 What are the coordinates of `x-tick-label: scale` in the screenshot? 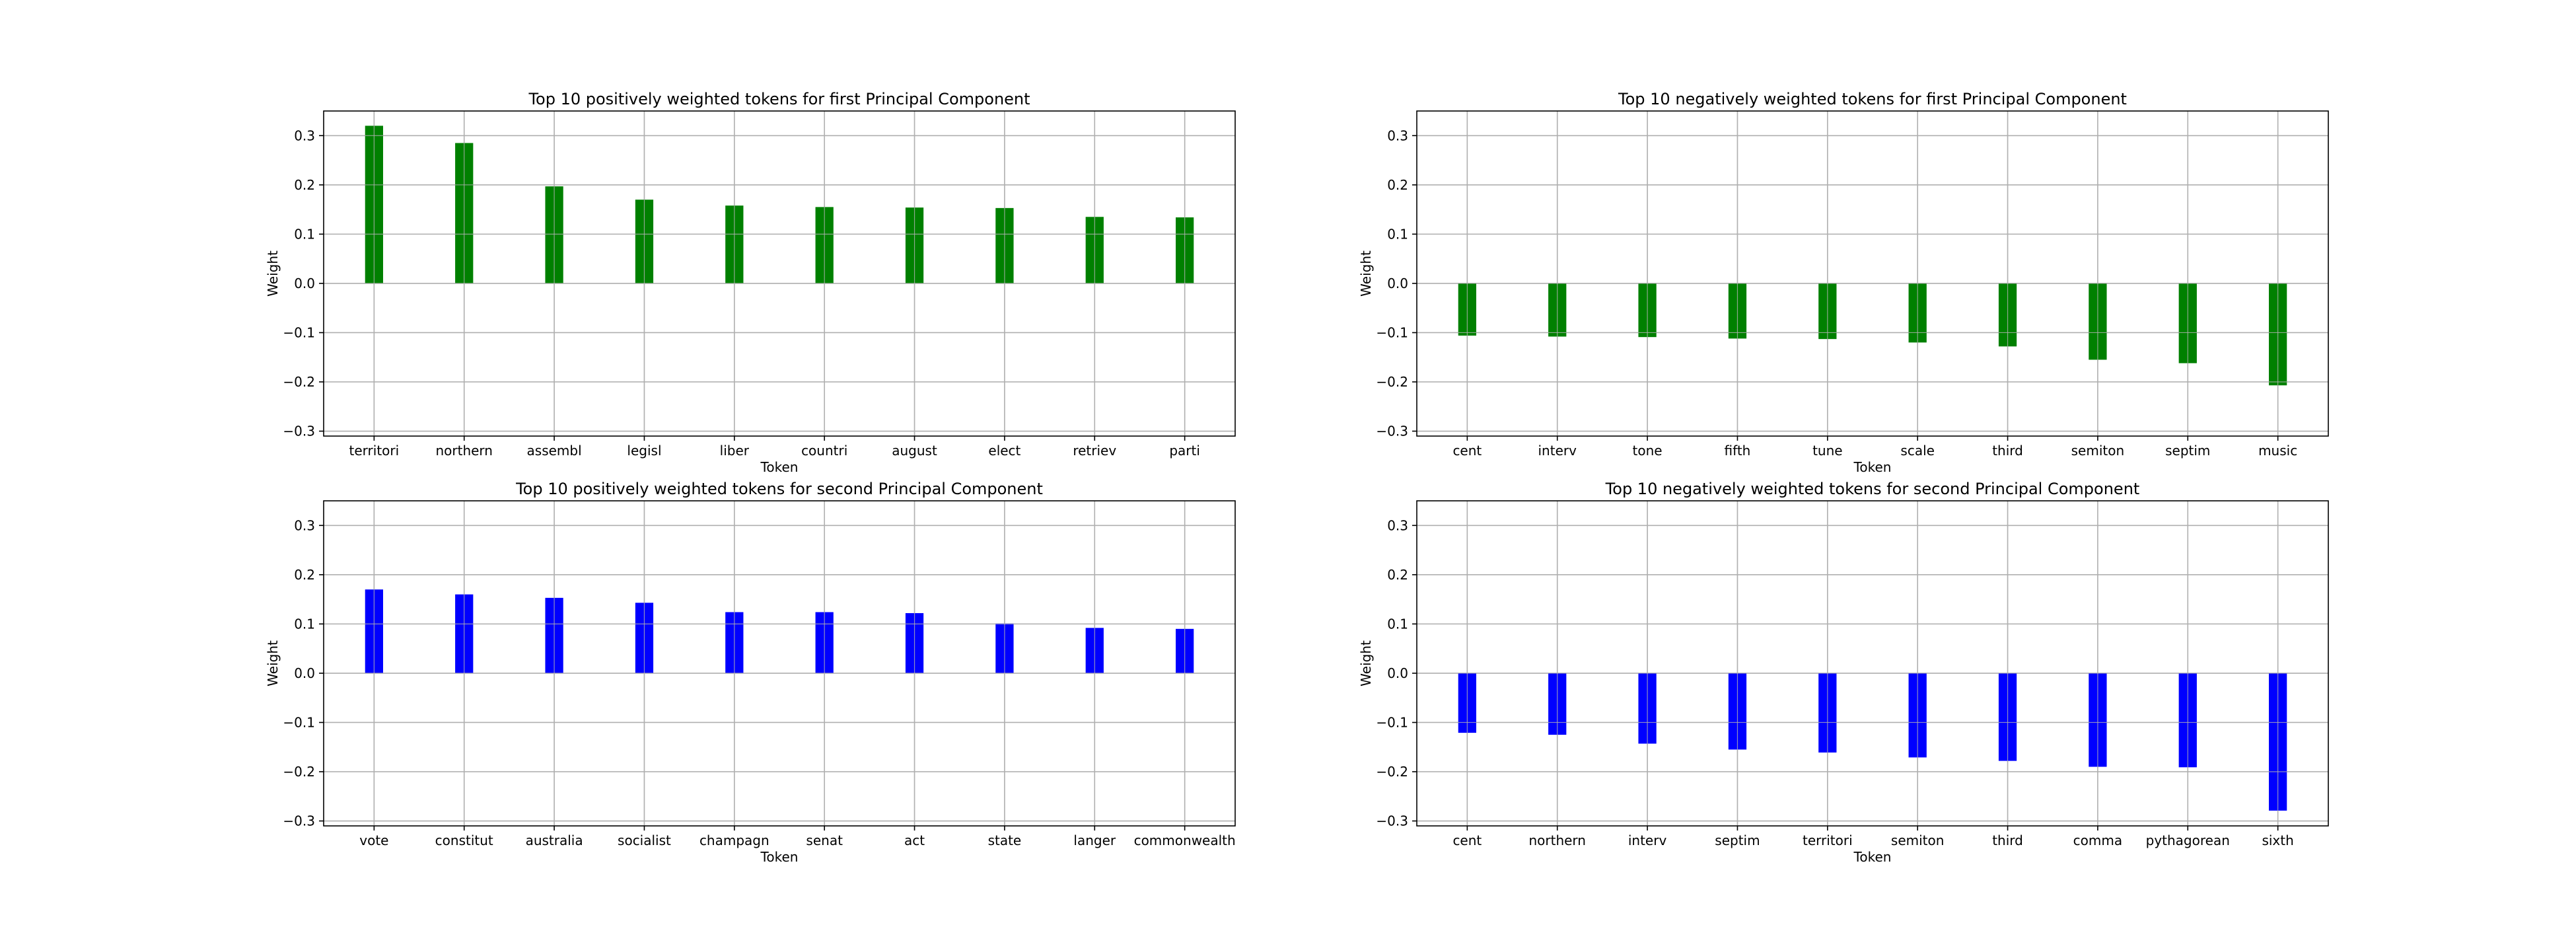 It's located at (1917, 451).